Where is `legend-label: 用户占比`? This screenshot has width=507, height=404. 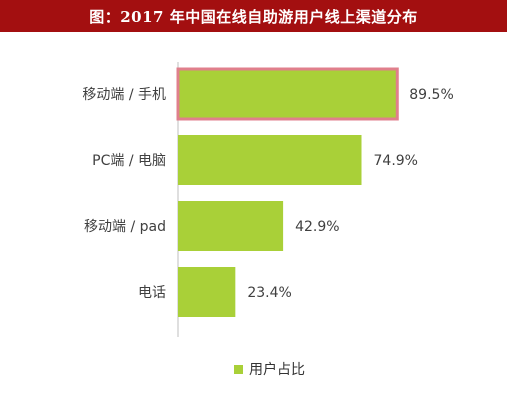 legend-label: 用户占比 is located at coordinates (277, 370).